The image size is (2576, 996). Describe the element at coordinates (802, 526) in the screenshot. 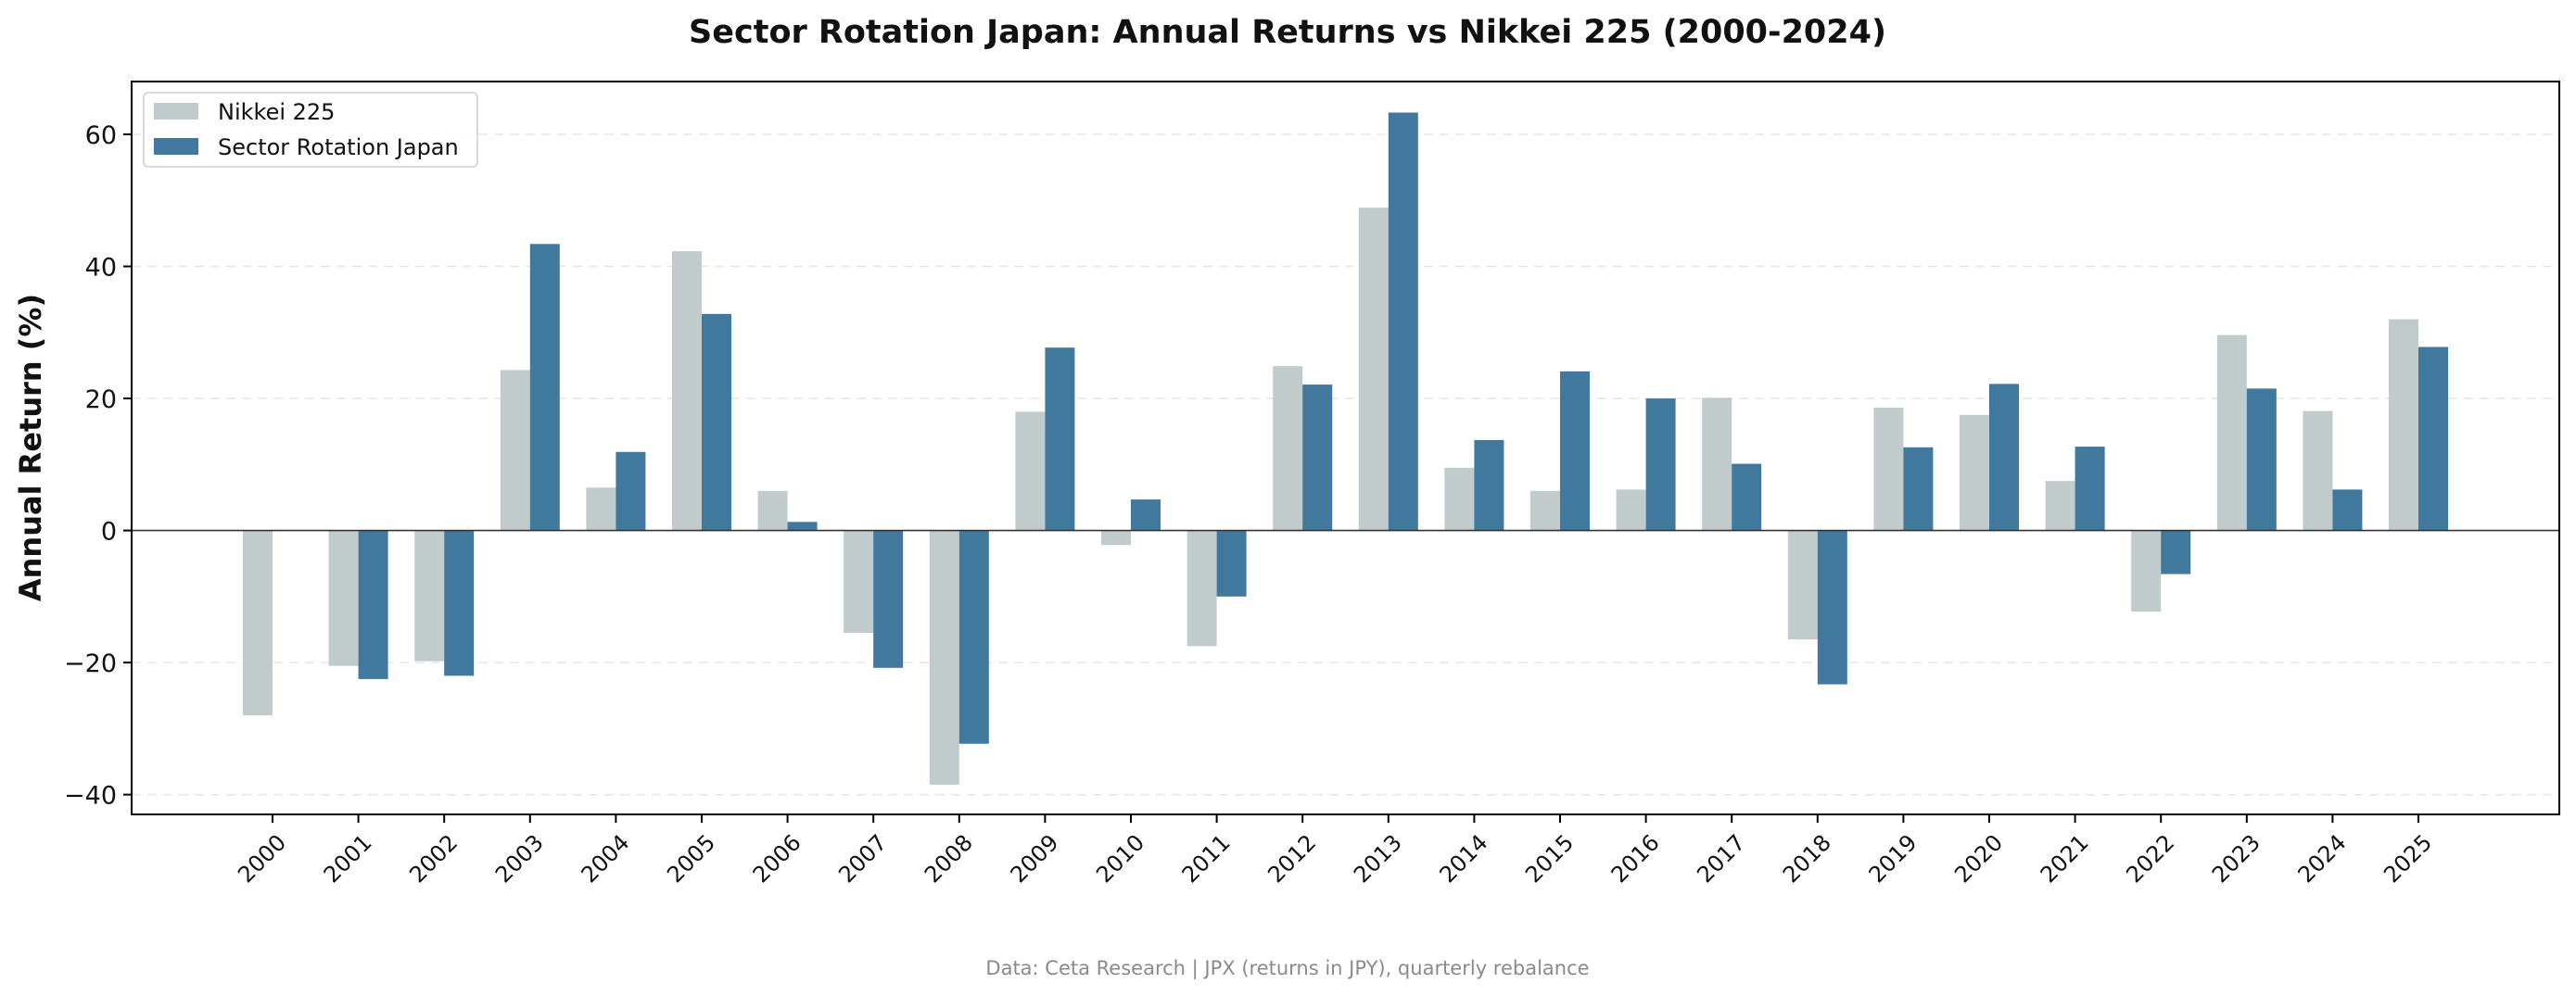

I see `bar-sector-rotation-japan-2006` at that location.